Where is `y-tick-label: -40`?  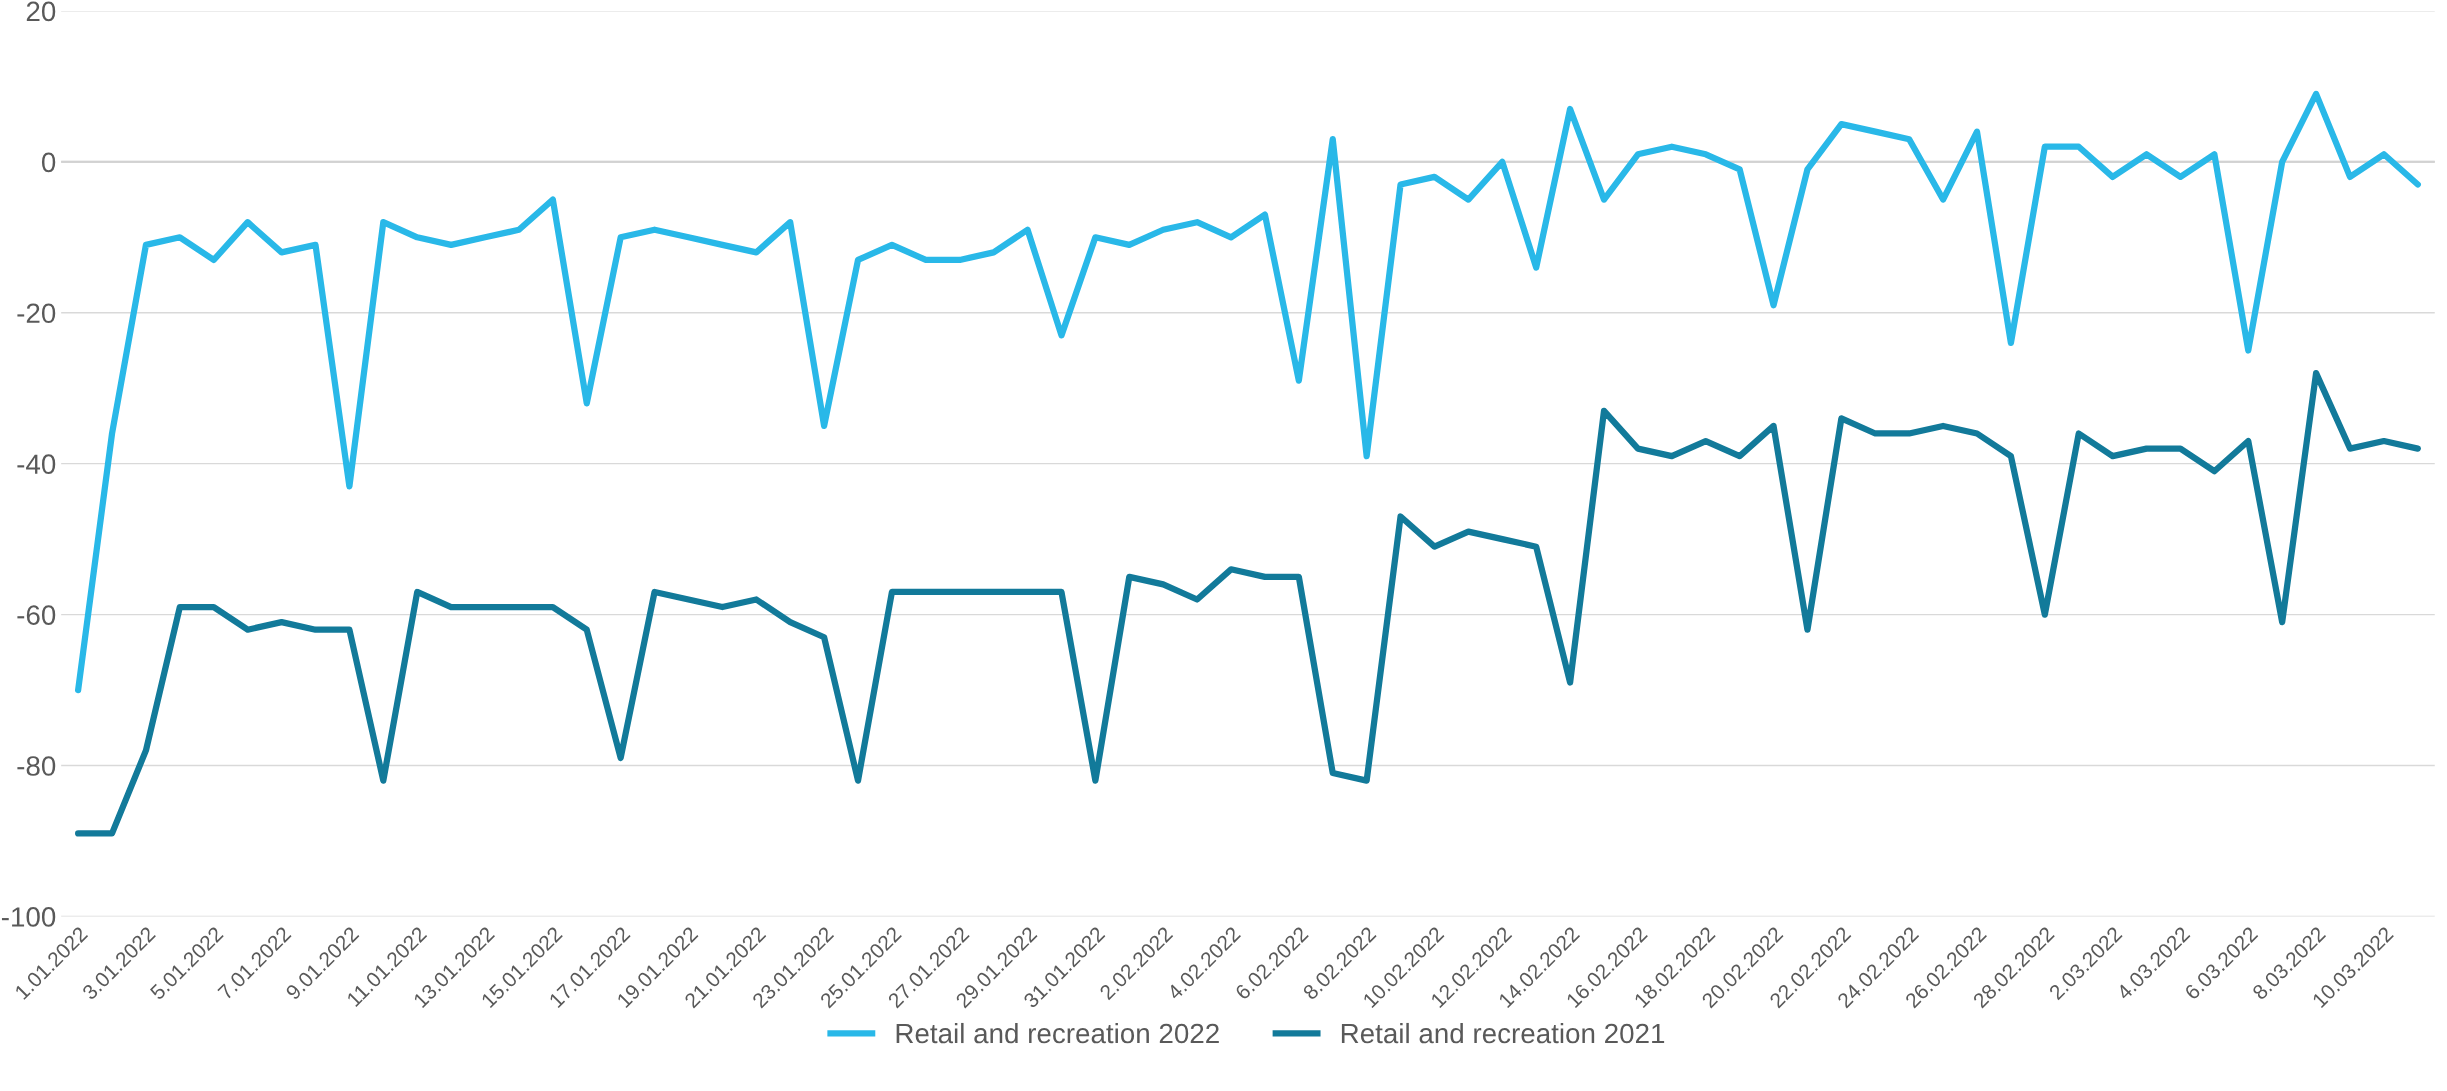
y-tick-label: -40 is located at coordinates (36, 464).